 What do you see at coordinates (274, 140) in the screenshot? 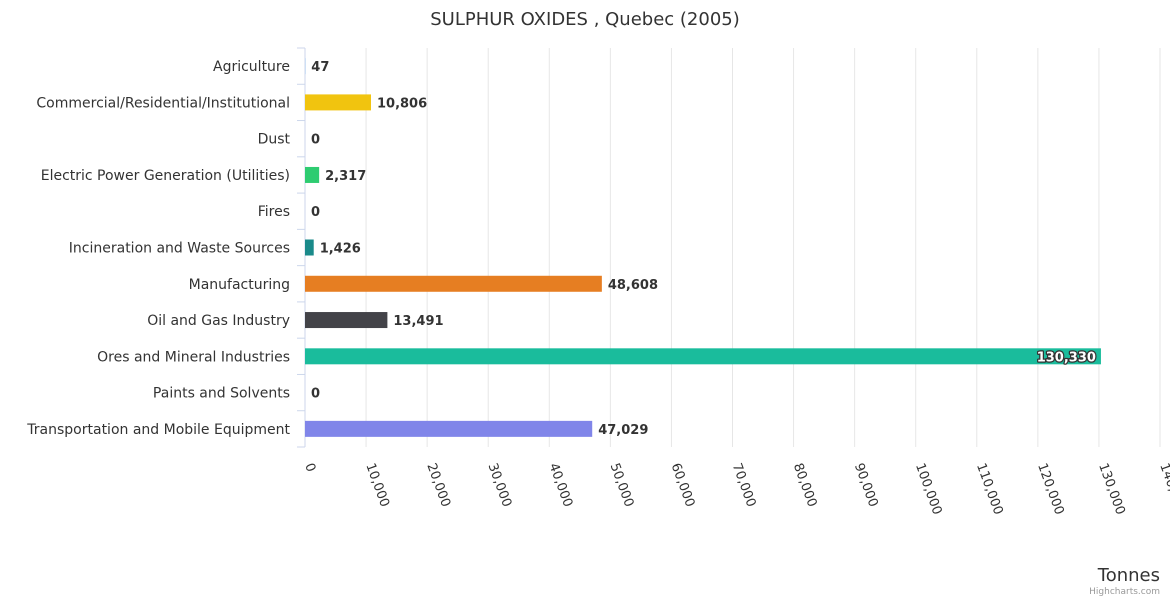
I see `category-label: Dust` at bounding box center [274, 140].